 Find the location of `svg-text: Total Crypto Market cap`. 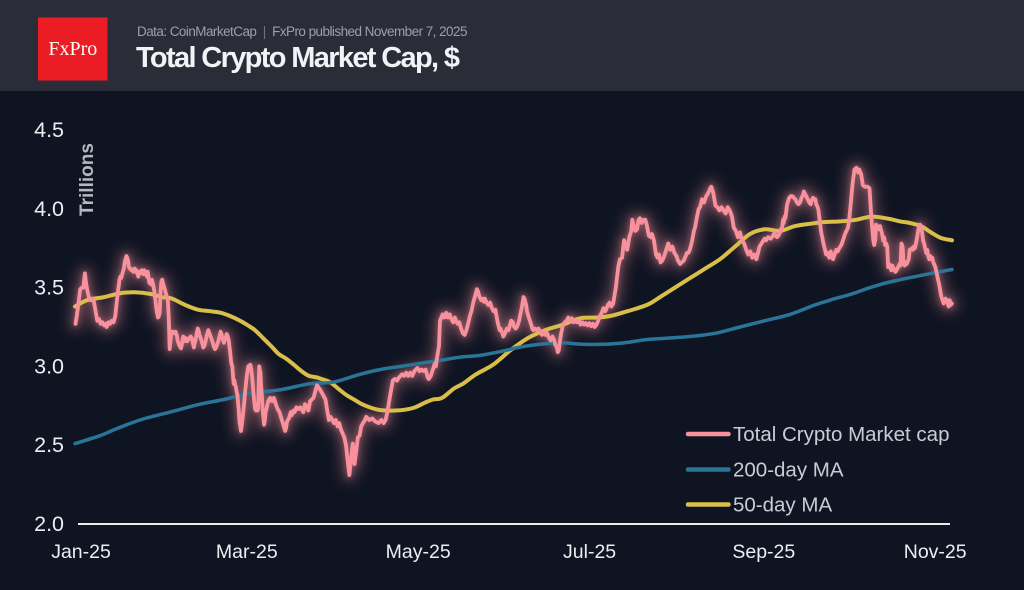

svg-text: Total Crypto Market cap is located at coordinates (841, 434).